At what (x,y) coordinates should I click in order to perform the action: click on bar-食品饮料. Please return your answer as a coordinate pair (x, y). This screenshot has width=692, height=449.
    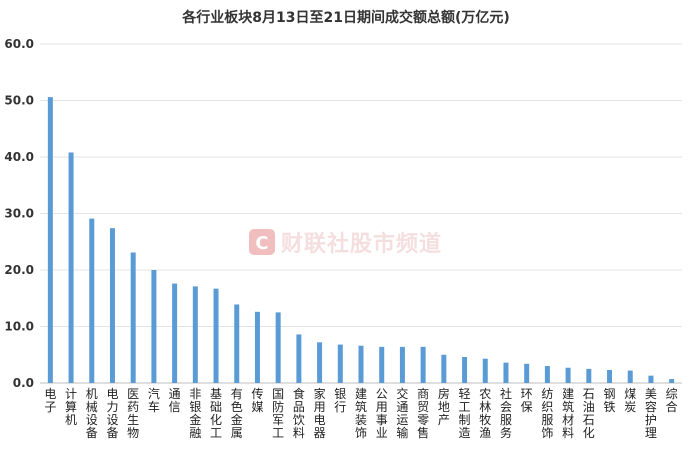
    Looking at the image, I should click on (299, 358).